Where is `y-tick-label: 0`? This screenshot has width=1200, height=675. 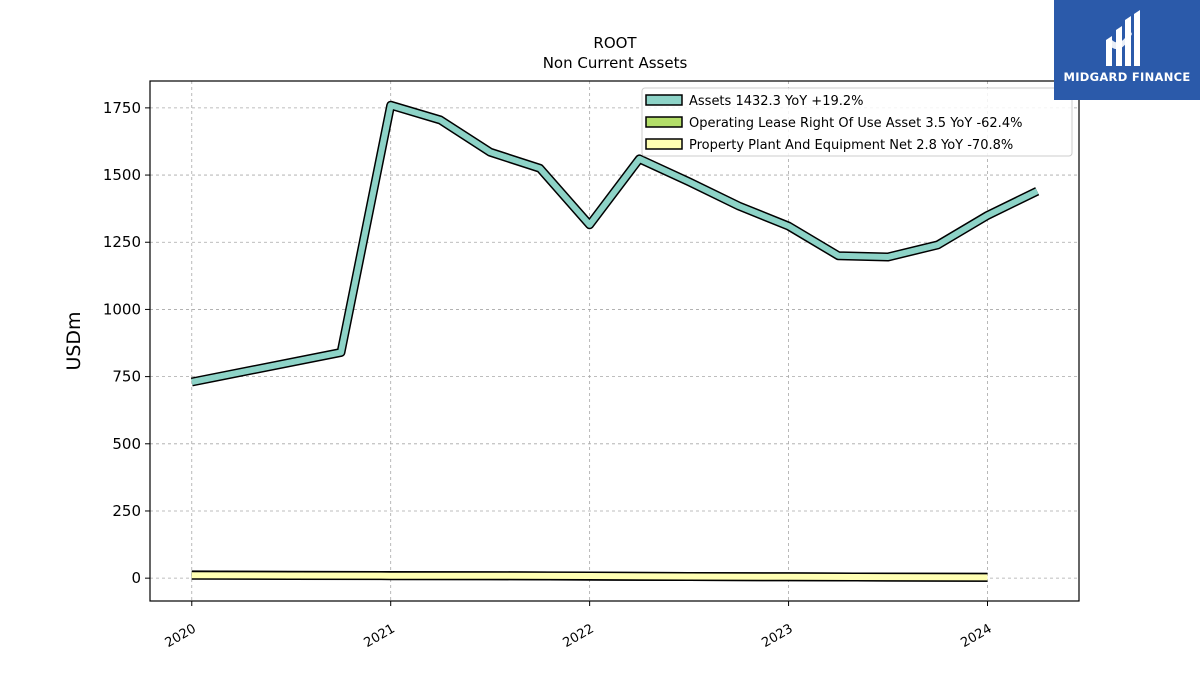
y-tick-label: 0 is located at coordinates (136, 578).